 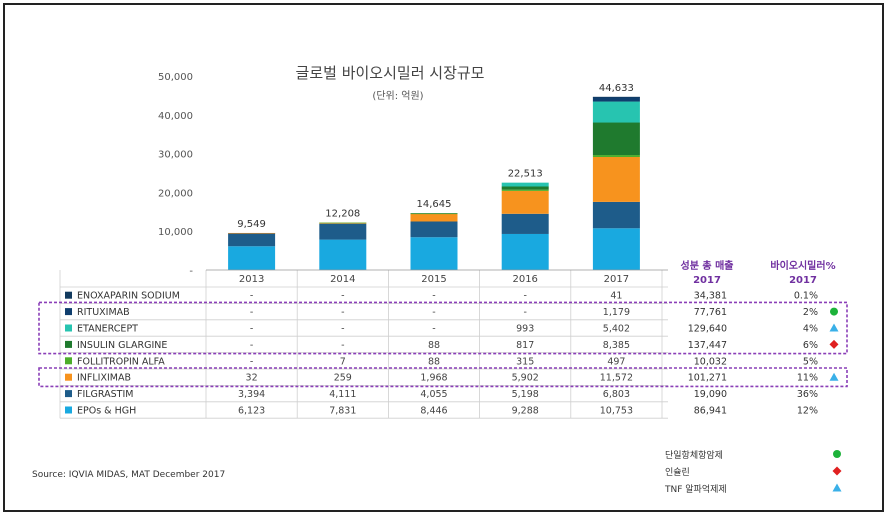 What do you see at coordinates (434, 204) in the screenshot?
I see `bar-total-label: 14,645` at bounding box center [434, 204].